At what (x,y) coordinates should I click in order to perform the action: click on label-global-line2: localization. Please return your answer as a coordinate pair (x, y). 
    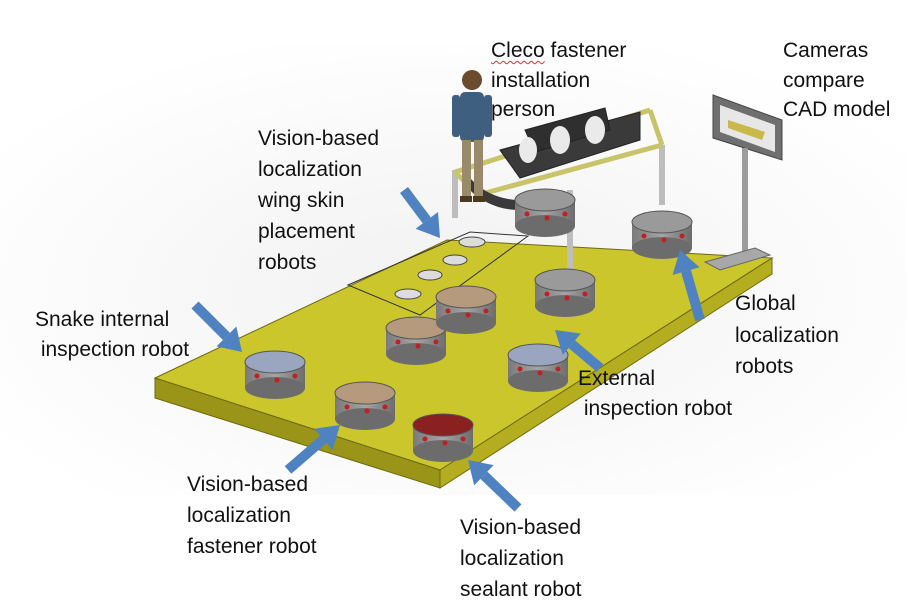
    Looking at the image, I should click on (787, 335).